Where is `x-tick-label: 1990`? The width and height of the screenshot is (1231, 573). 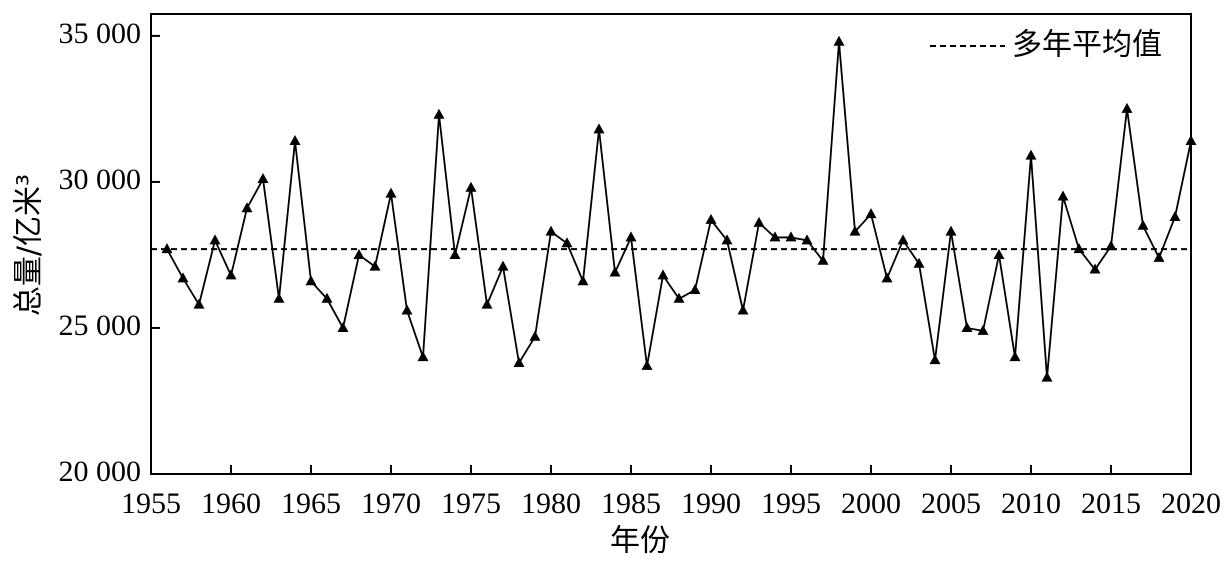
x-tick-label: 1990 is located at coordinates (711, 503).